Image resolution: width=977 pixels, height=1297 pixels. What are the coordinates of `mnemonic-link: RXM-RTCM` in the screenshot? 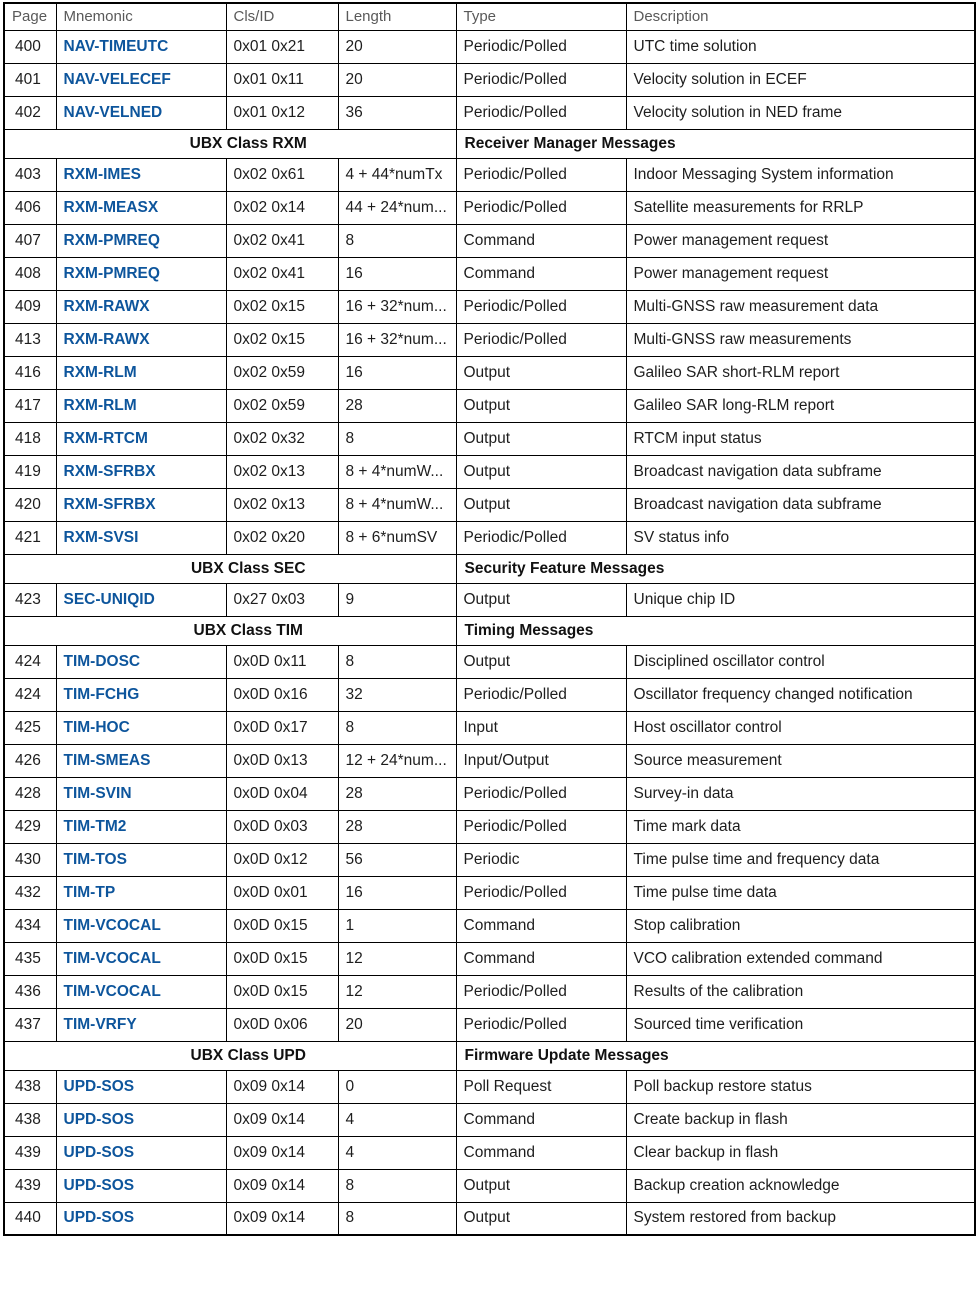 It's located at (105, 438).